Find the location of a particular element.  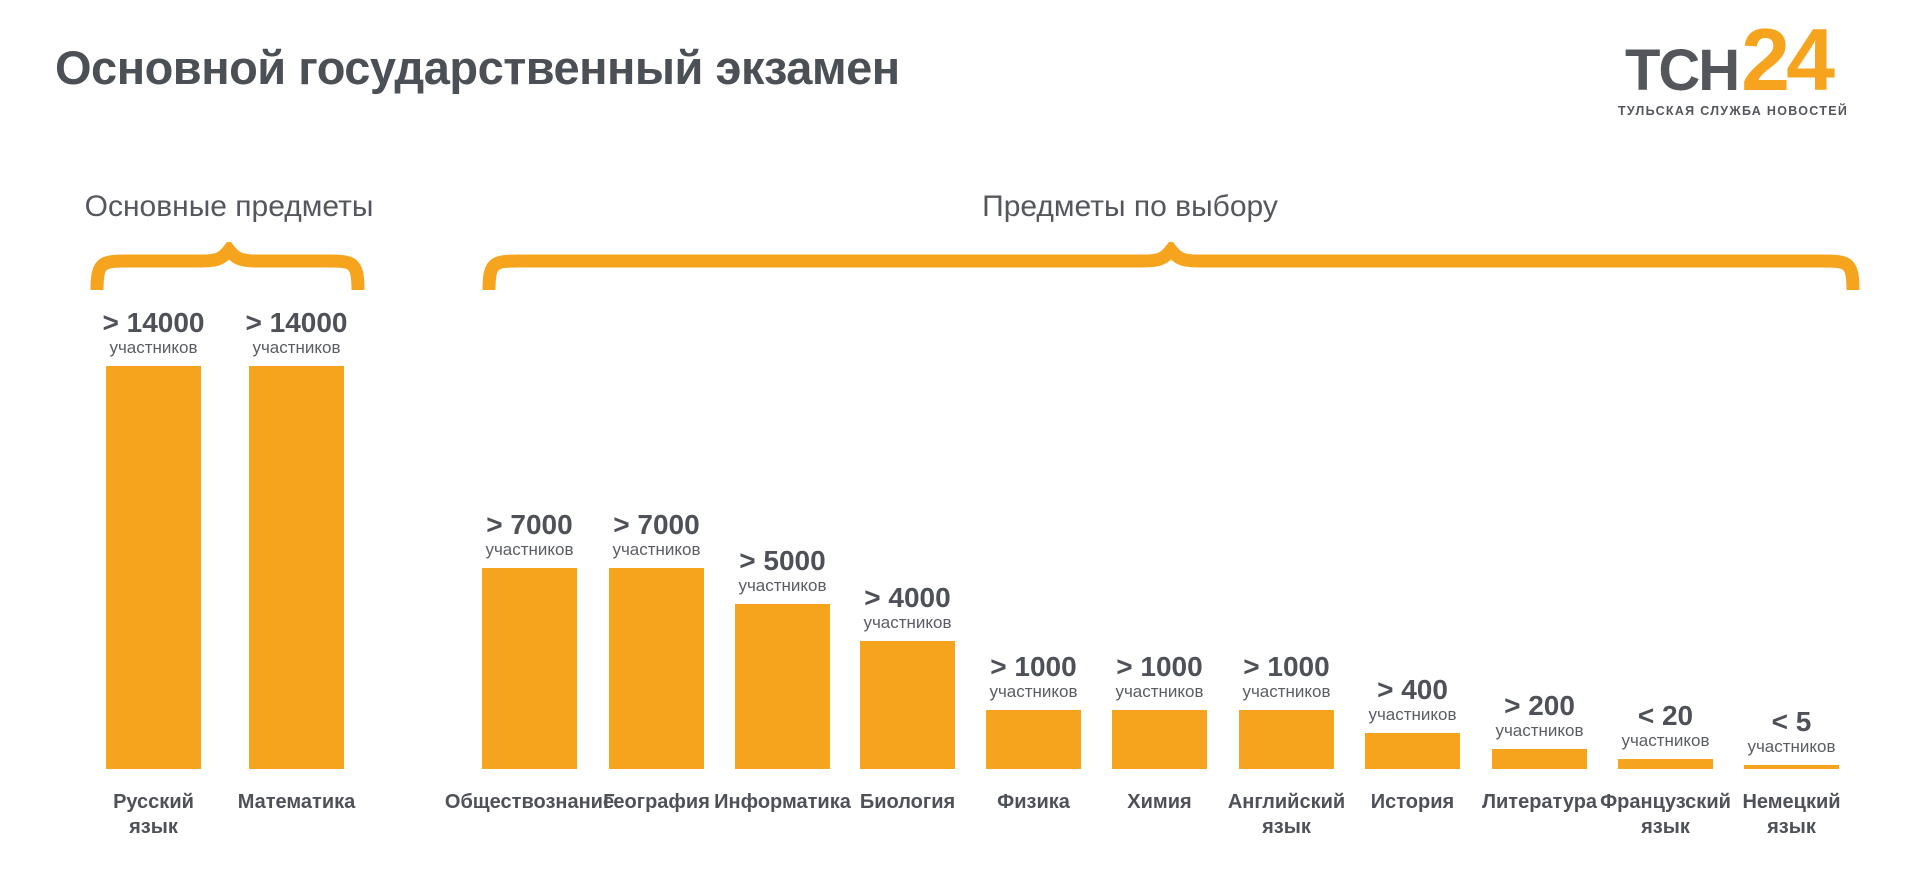

value-number: > 4000 is located at coordinates (907, 597).